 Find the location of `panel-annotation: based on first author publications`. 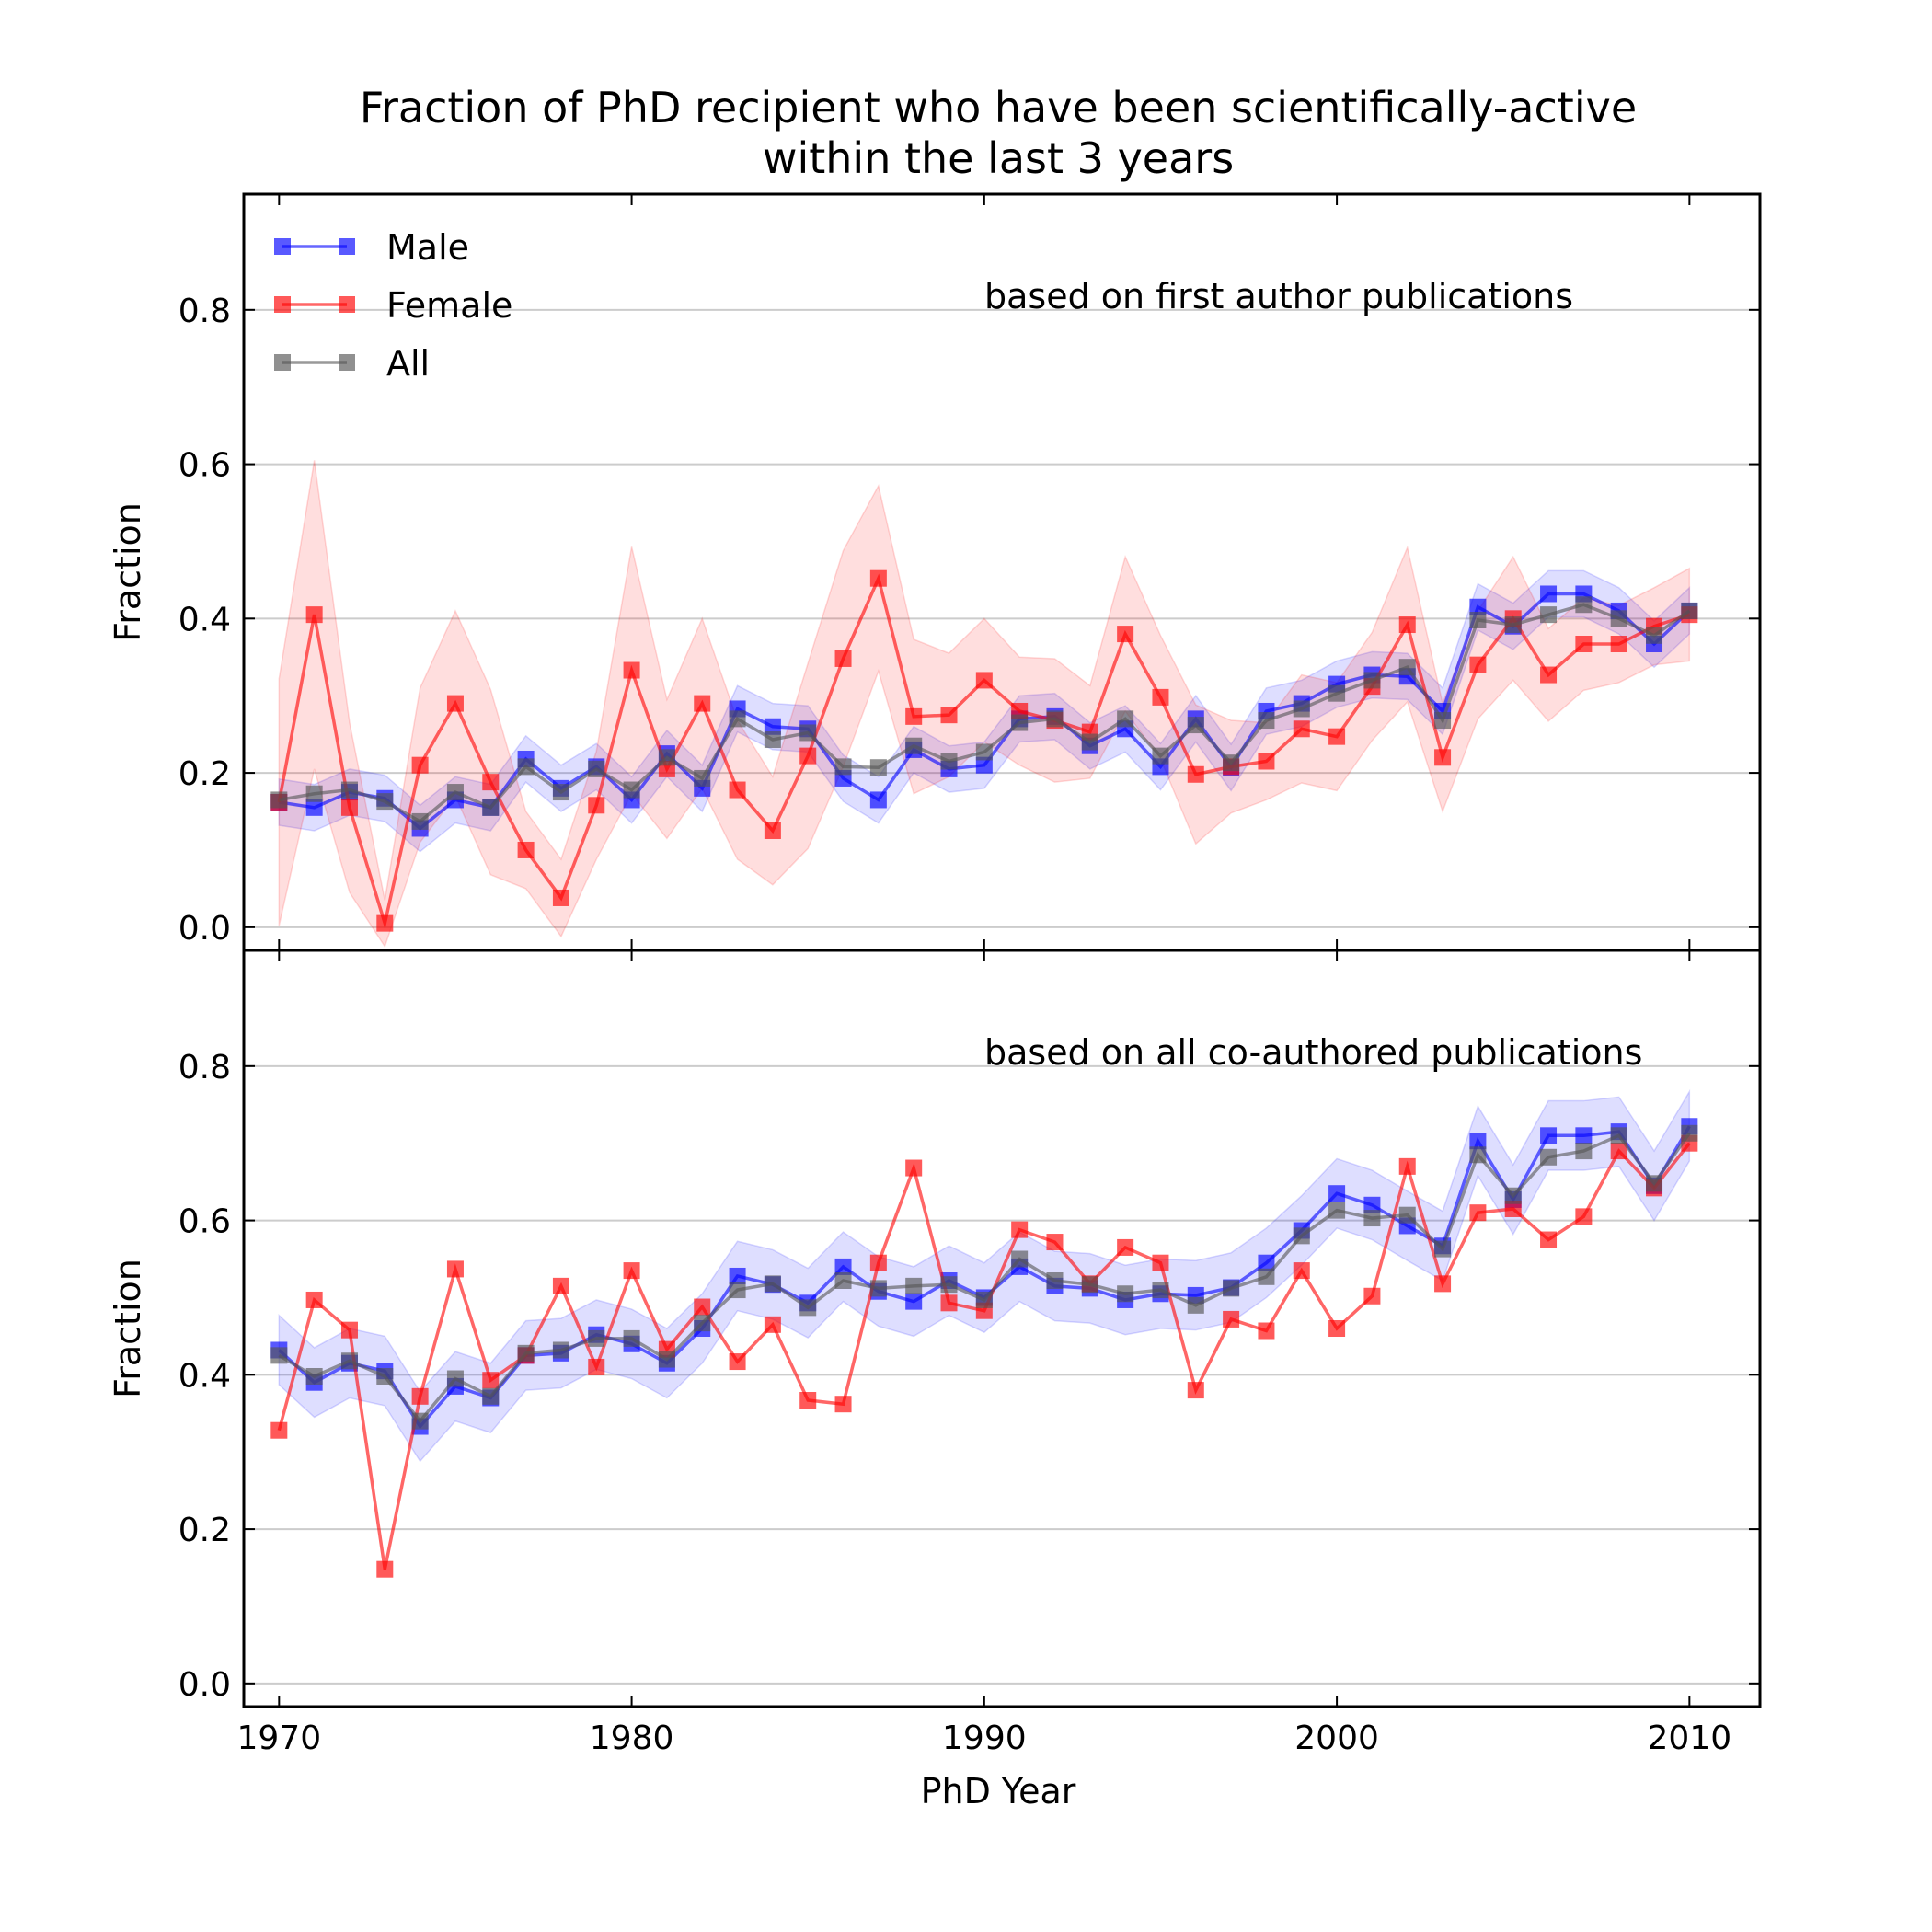

panel-annotation: based on first author publications is located at coordinates (1278, 296).